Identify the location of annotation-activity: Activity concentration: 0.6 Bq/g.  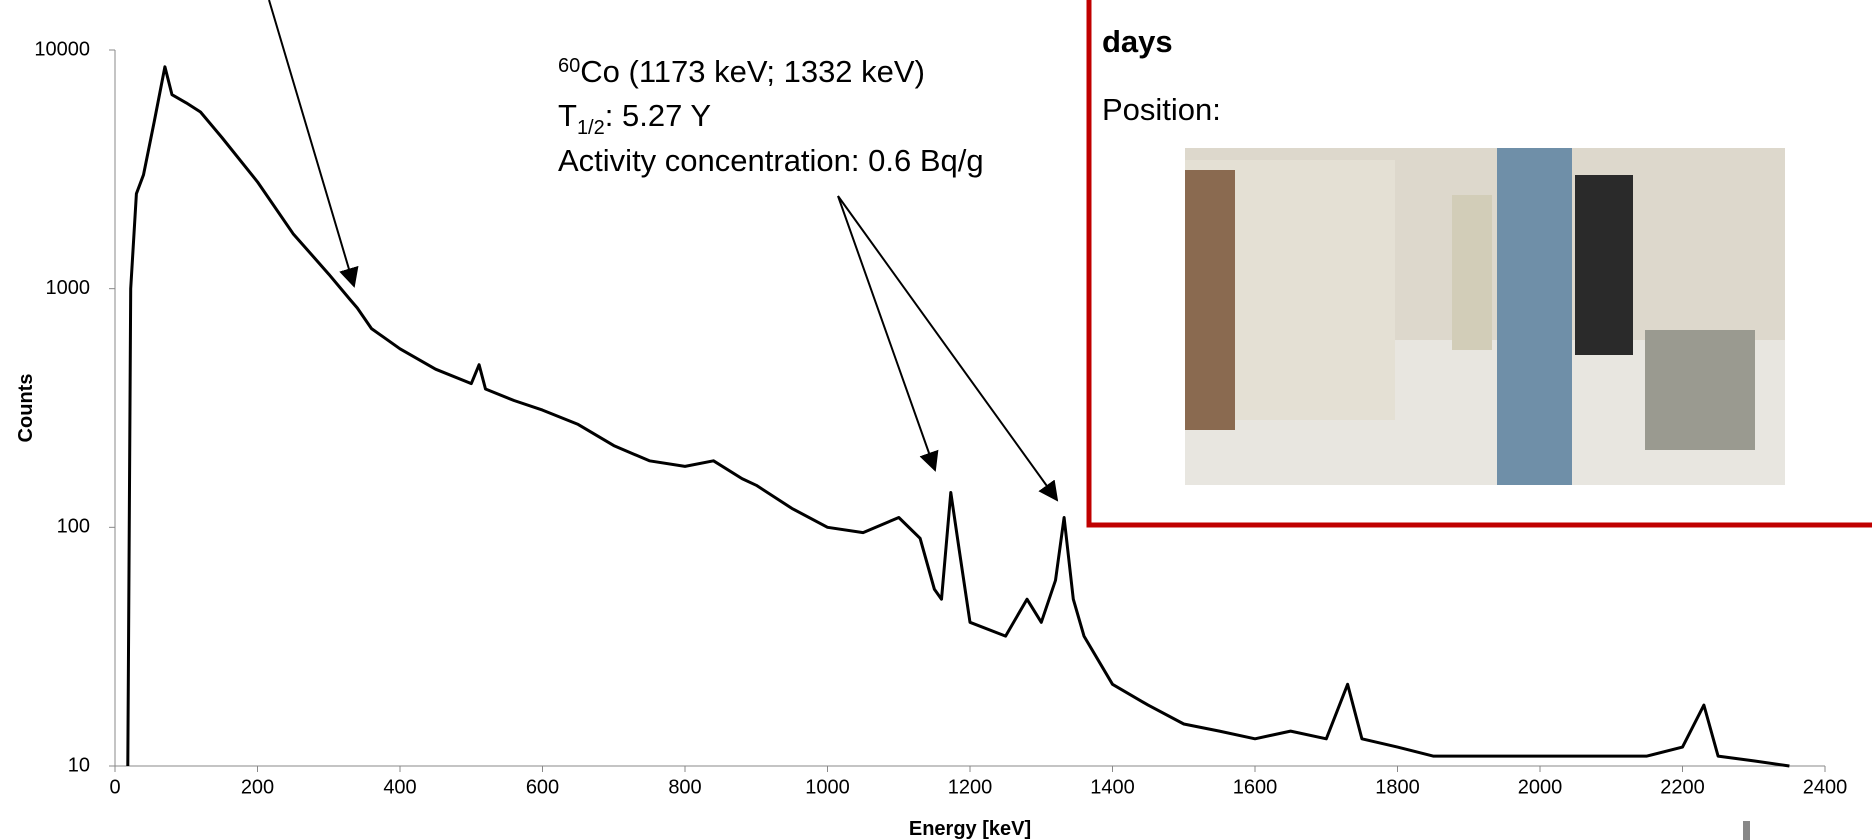
(771, 160).